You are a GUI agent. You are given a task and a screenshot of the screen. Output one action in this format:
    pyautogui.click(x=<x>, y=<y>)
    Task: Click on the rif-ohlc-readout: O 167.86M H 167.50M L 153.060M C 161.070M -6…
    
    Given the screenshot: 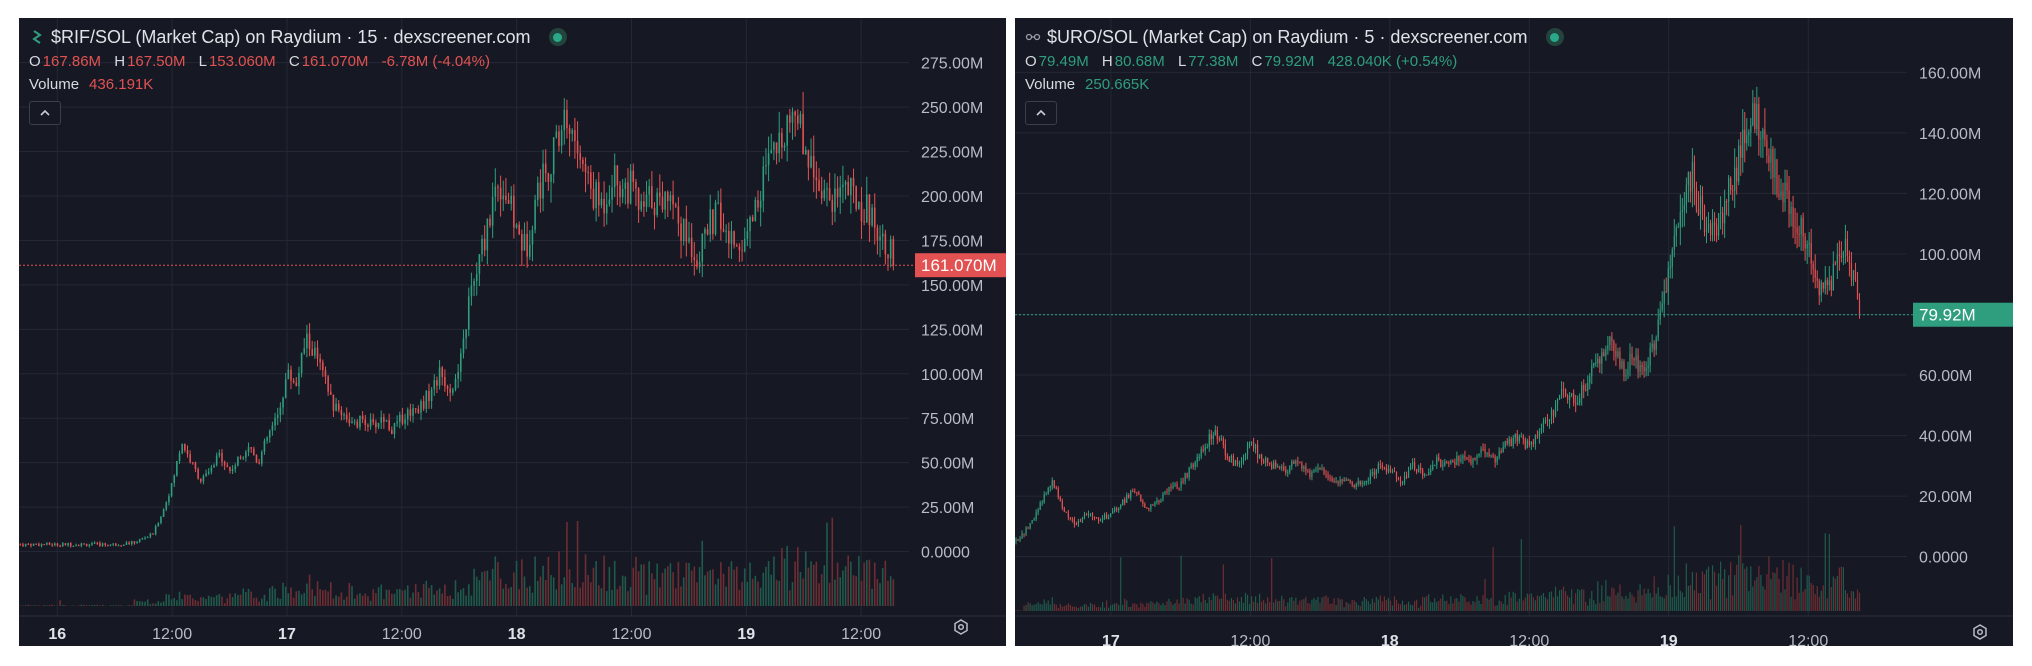 What is the action you would take?
    pyautogui.click(x=259, y=61)
    